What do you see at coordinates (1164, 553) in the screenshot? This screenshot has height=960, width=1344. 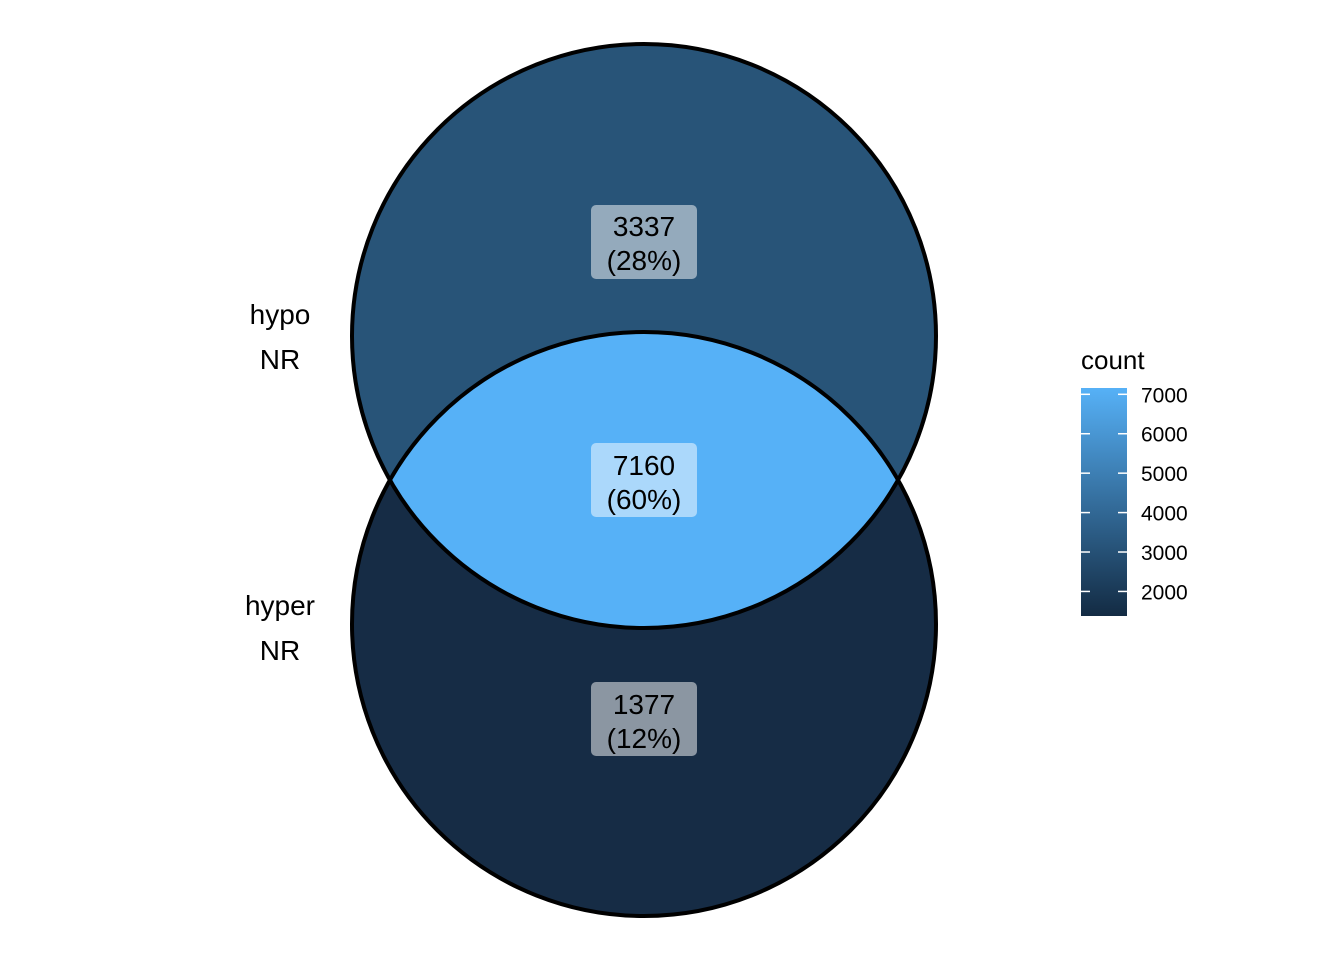 I see `legend-tick-label: 3000` at bounding box center [1164, 553].